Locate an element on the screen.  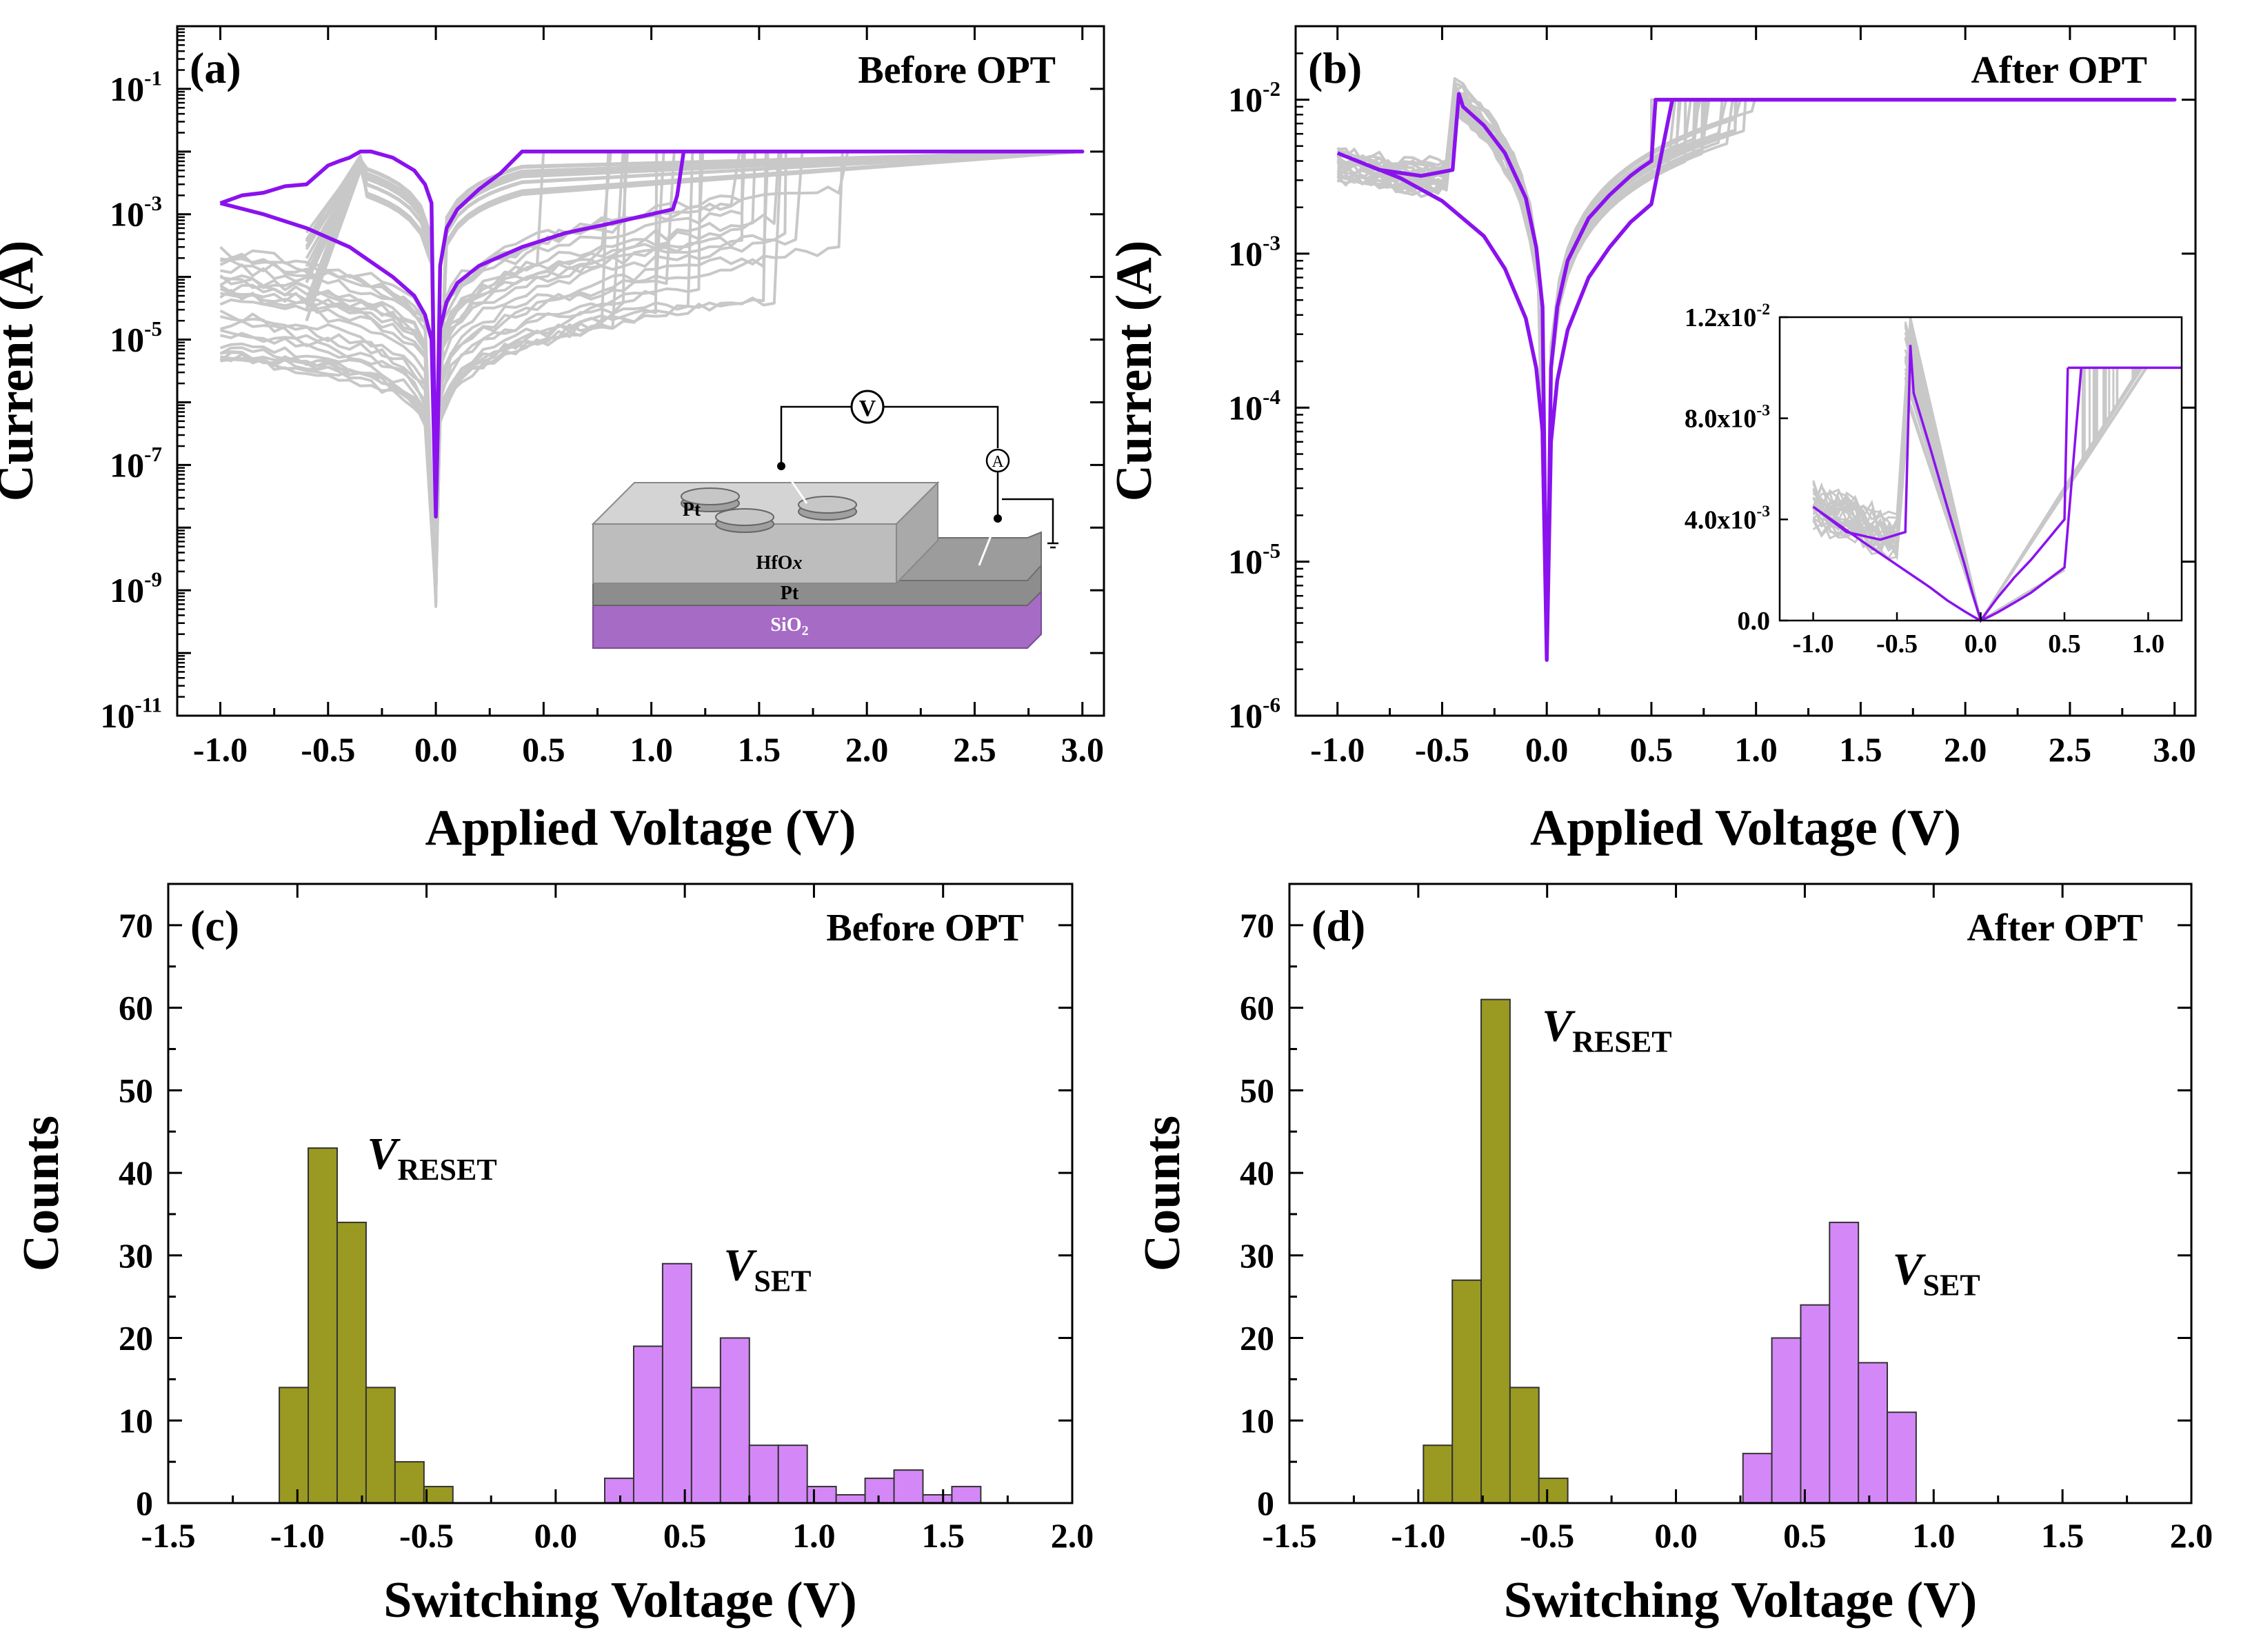
inset-y-tick-label-base: 1.2x10 is located at coordinates (1721, 317).